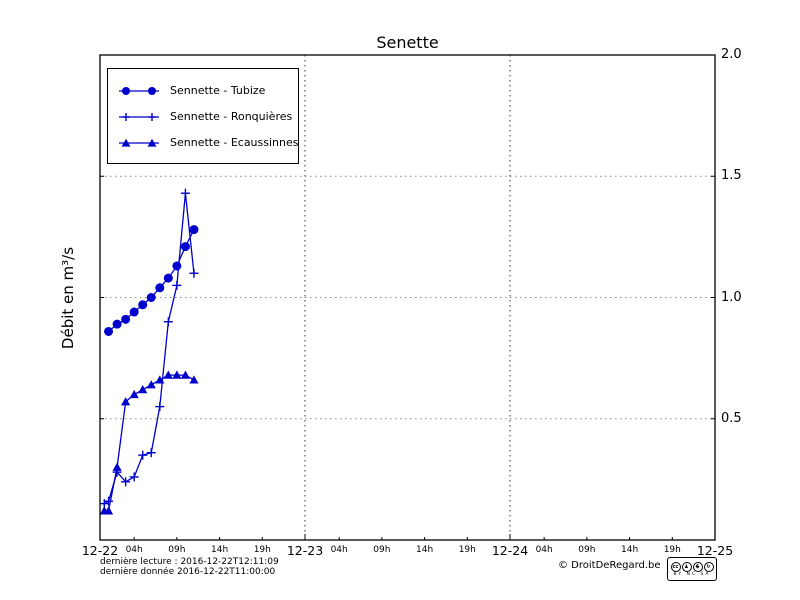 Image resolution: width=800 pixels, height=600 pixels. Describe the element at coordinates (731, 297) in the screenshot. I see `y-tick-label: 1.0` at that location.